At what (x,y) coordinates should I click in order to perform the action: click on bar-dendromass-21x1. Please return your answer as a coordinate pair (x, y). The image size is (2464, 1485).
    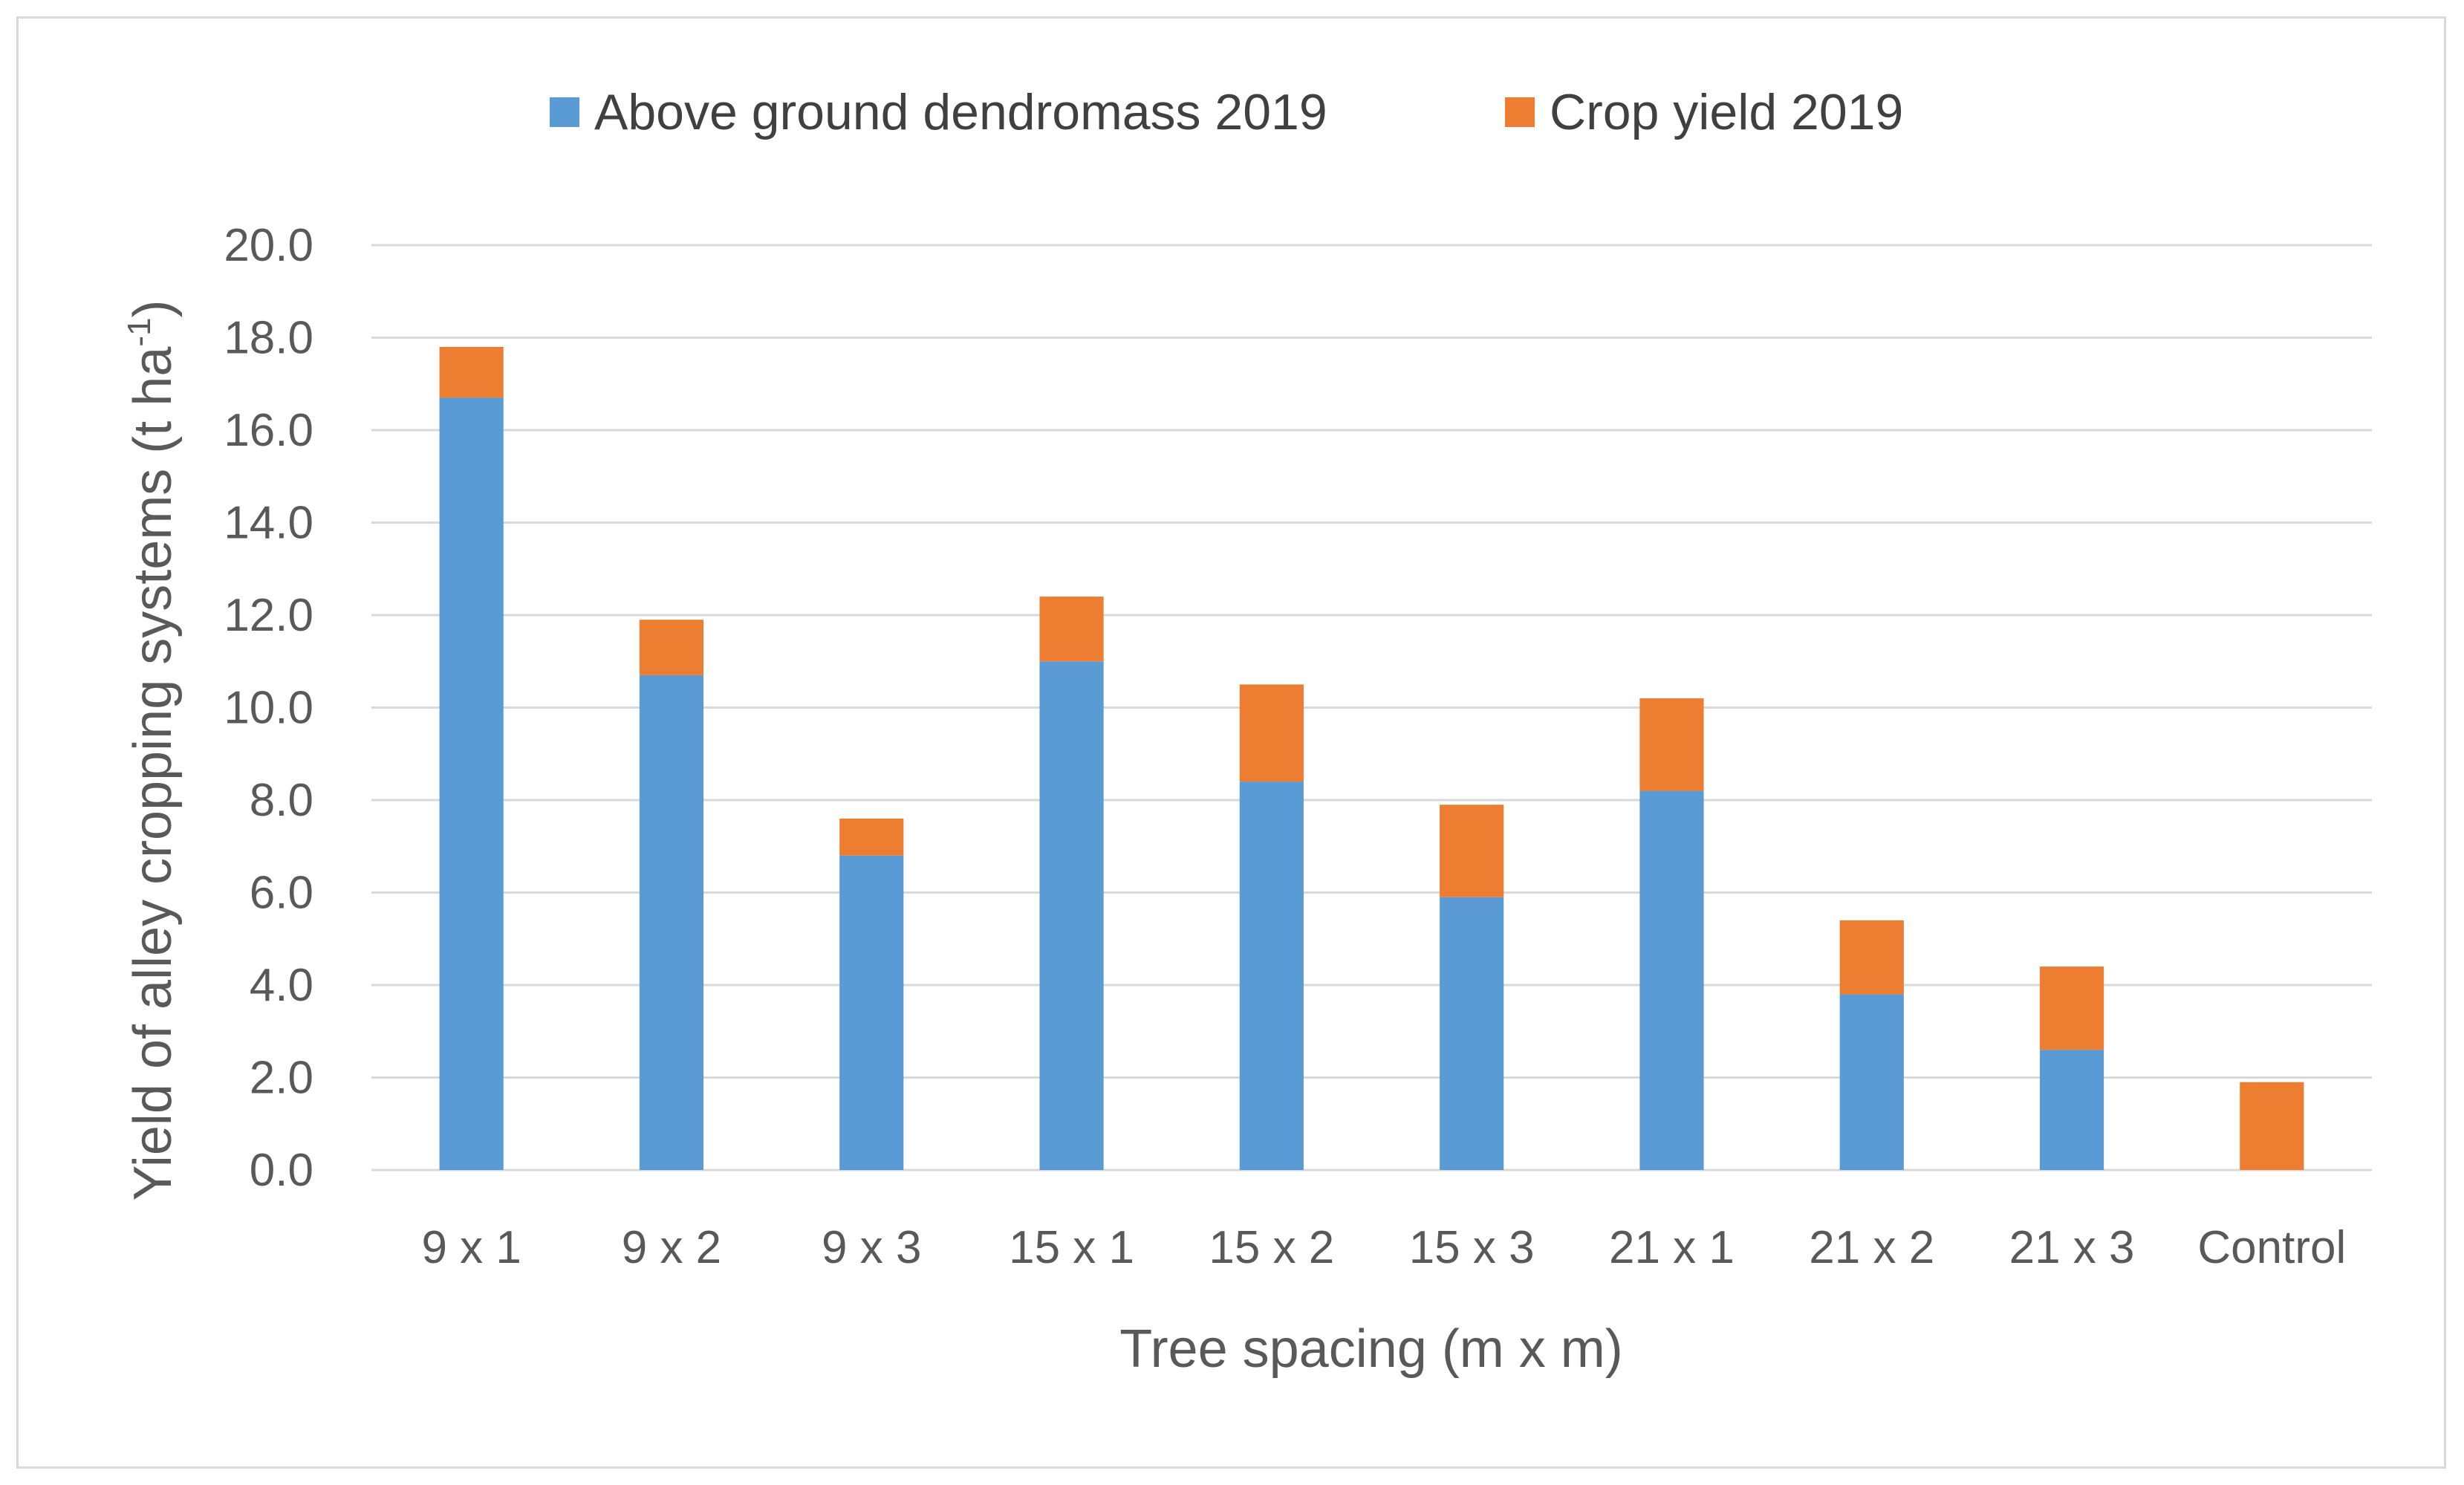
    Looking at the image, I should click on (1671, 980).